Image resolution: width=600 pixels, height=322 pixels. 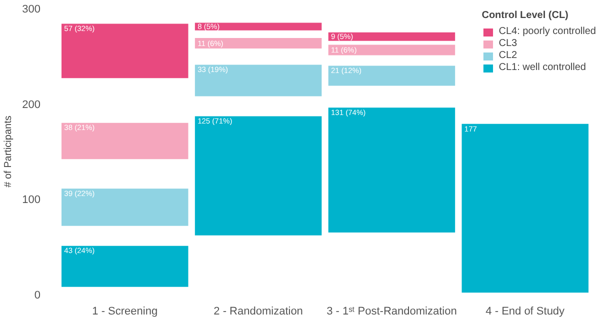 What do you see at coordinates (508, 55) in the screenshot?
I see `legend-label: CL2` at bounding box center [508, 55].